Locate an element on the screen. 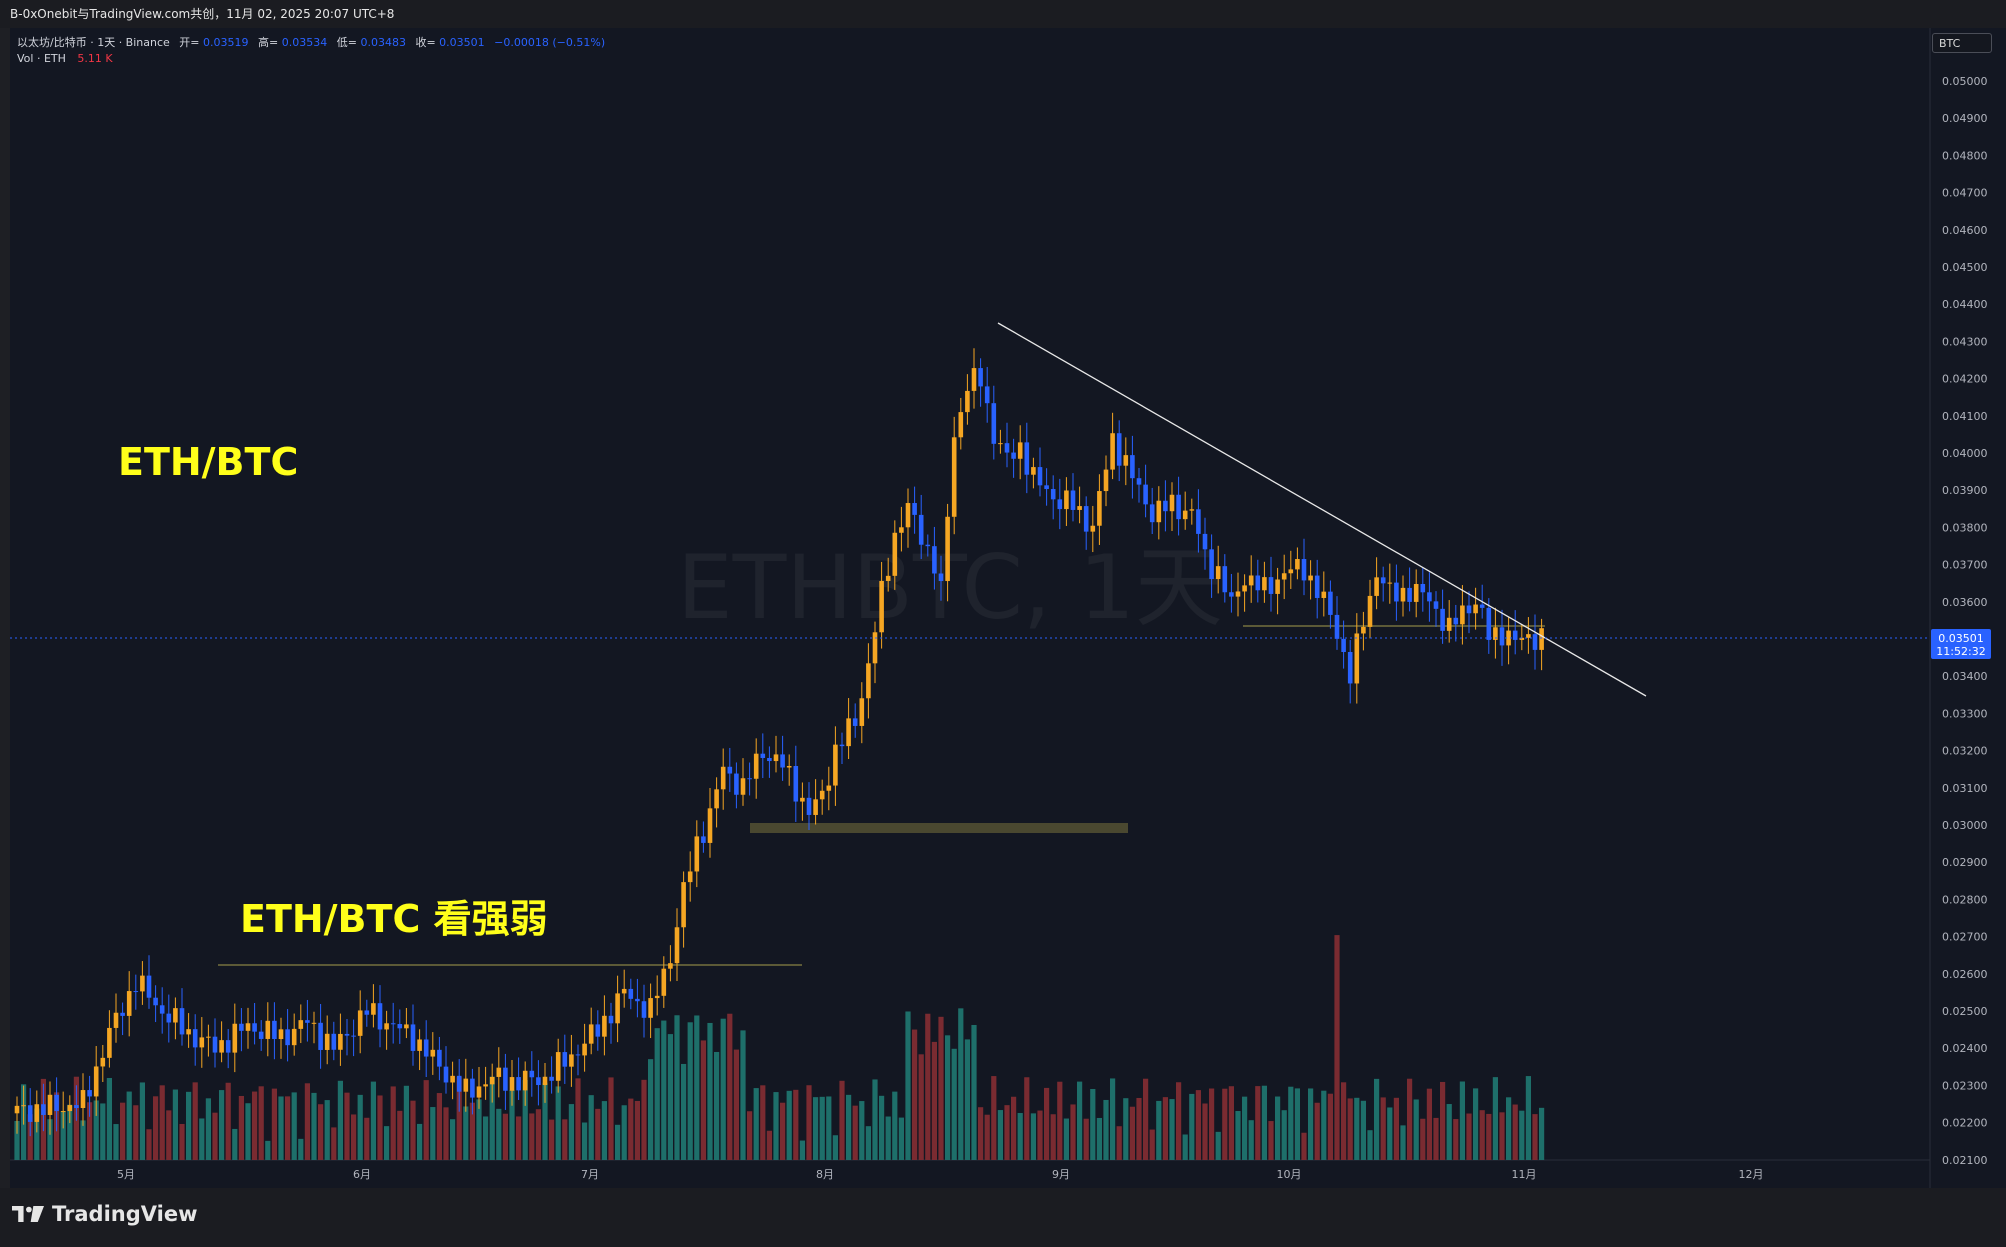 This screenshot has height=1247, width=2006. tradingview-logo: TradingView is located at coordinates (104, 1214).